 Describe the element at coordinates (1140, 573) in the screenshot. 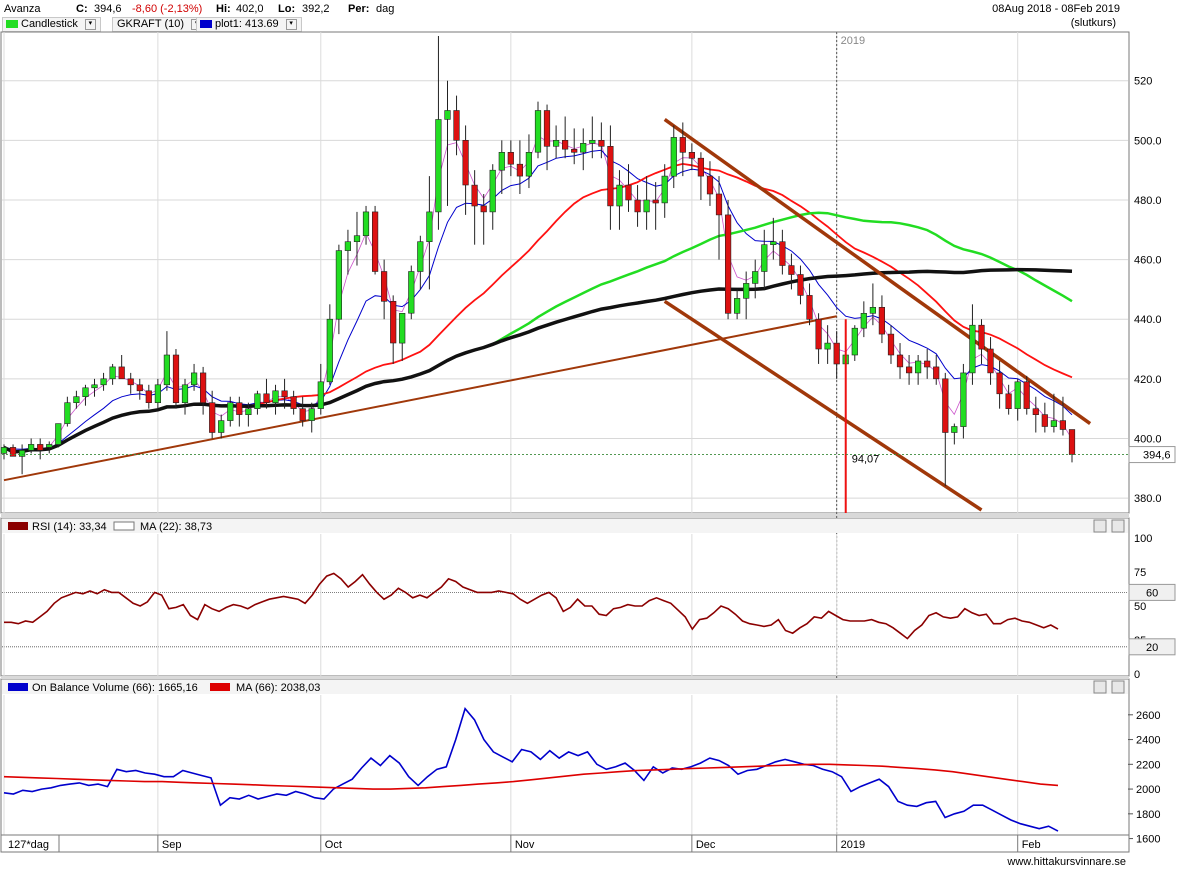

I see `rsi-y-tick-label: 75` at that location.